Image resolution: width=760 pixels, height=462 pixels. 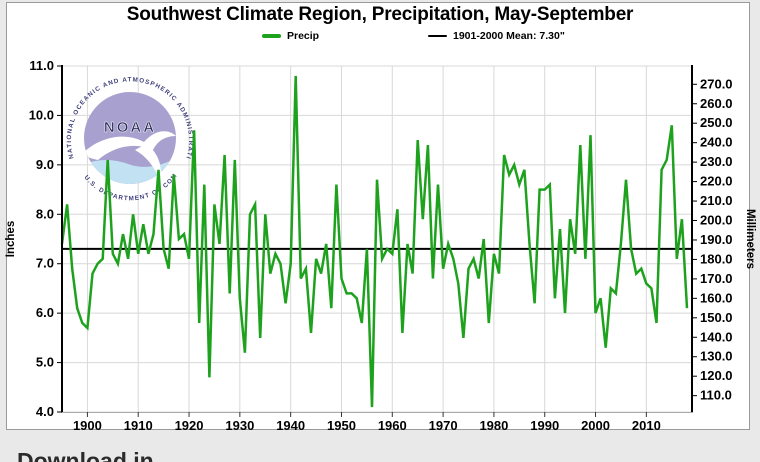 I want to click on x-tick-label: 2000, so click(x=595, y=425).